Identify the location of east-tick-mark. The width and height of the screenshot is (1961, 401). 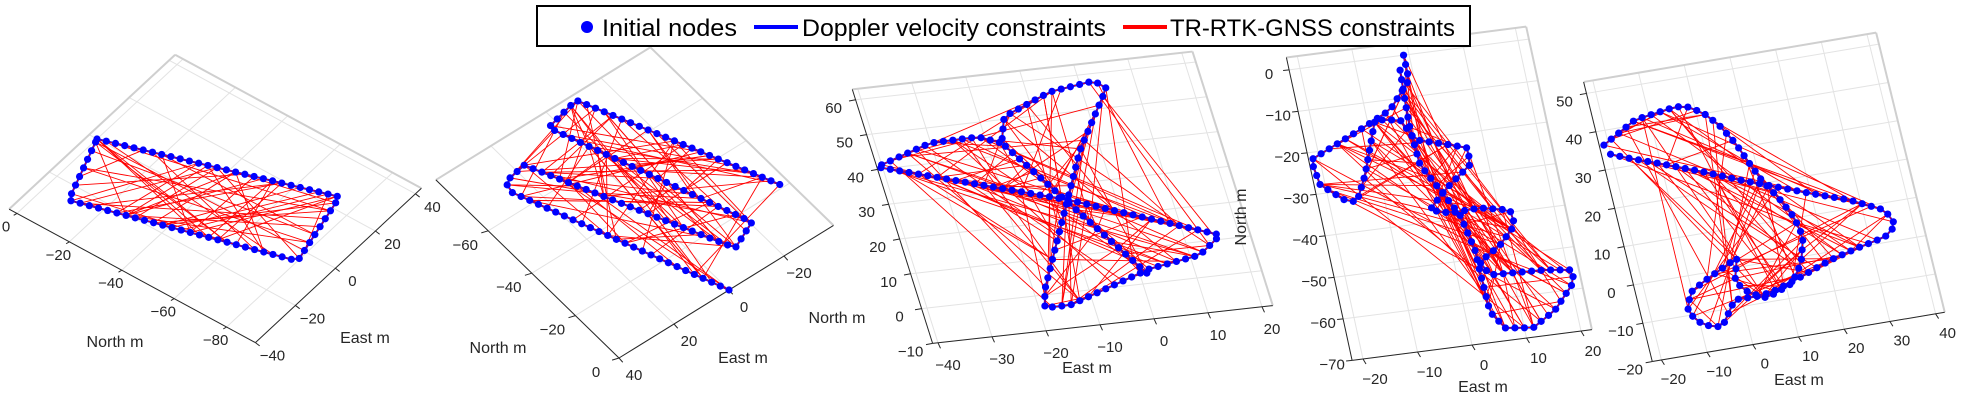
(1582, 333).